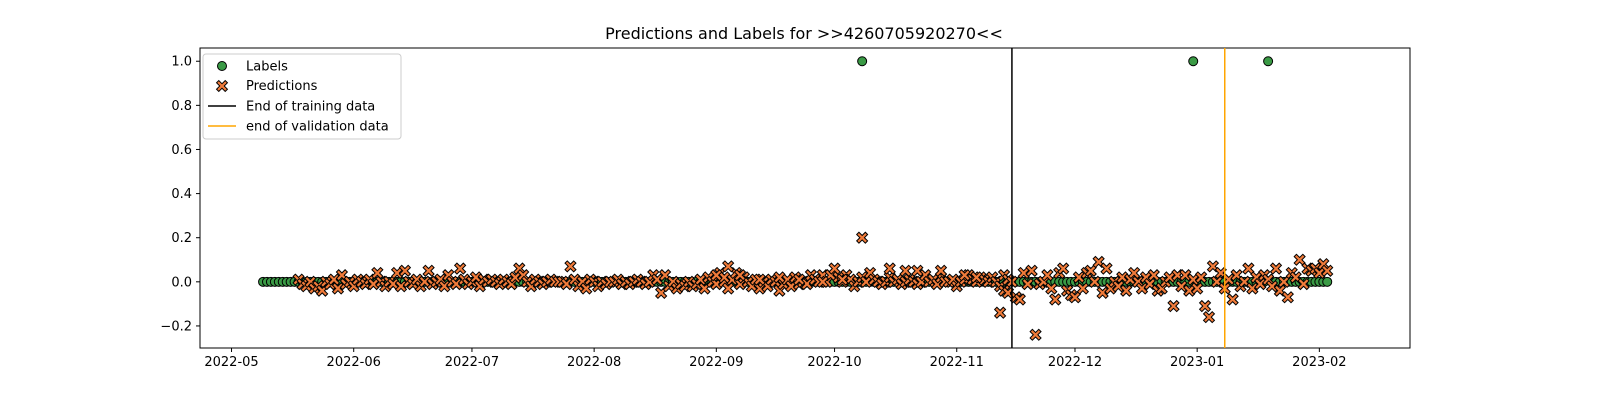  I want to click on legend-label-labels: Labels, so click(267, 67).